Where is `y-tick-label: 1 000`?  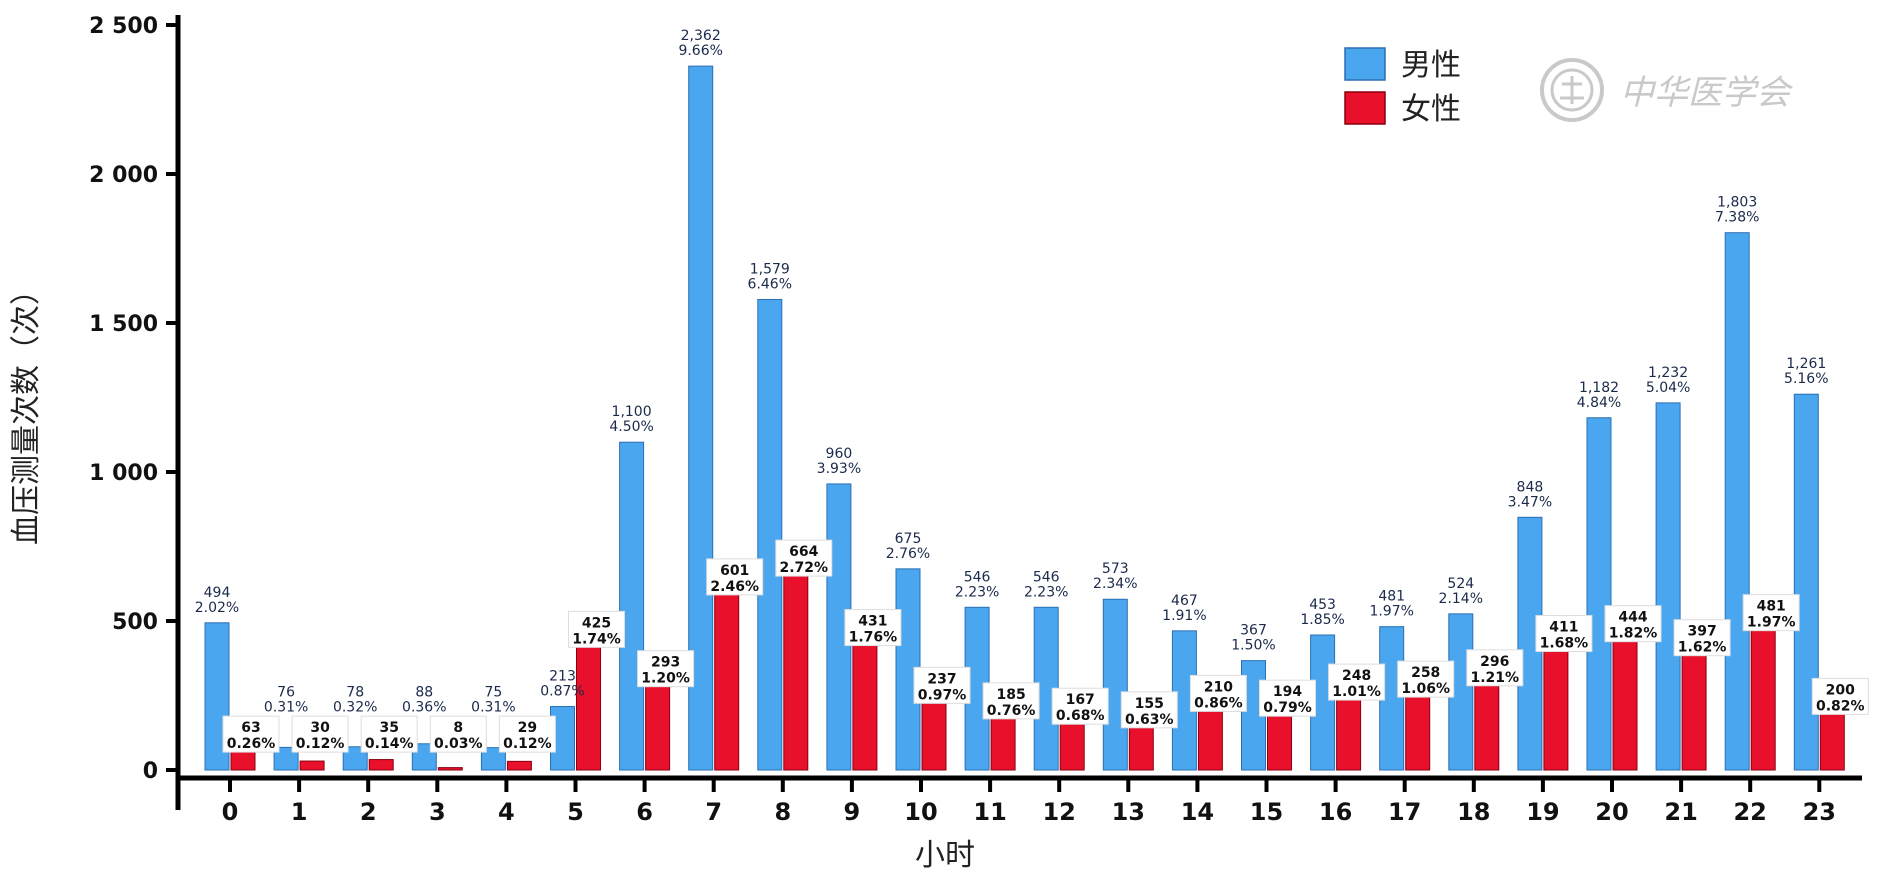
y-tick-label: 1 000 is located at coordinates (123, 473).